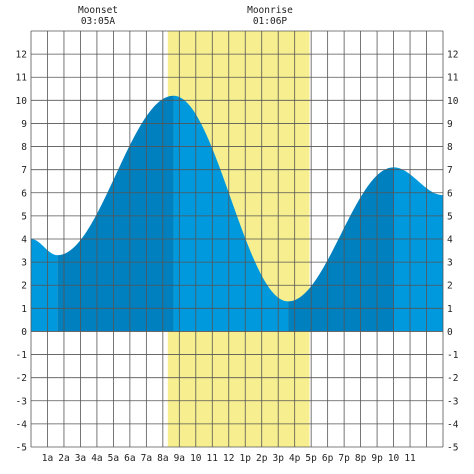  What do you see at coordinates (146, 458) in the screenshot?
I see `x-tick-label: 7a` at bounding box center [146, 458].